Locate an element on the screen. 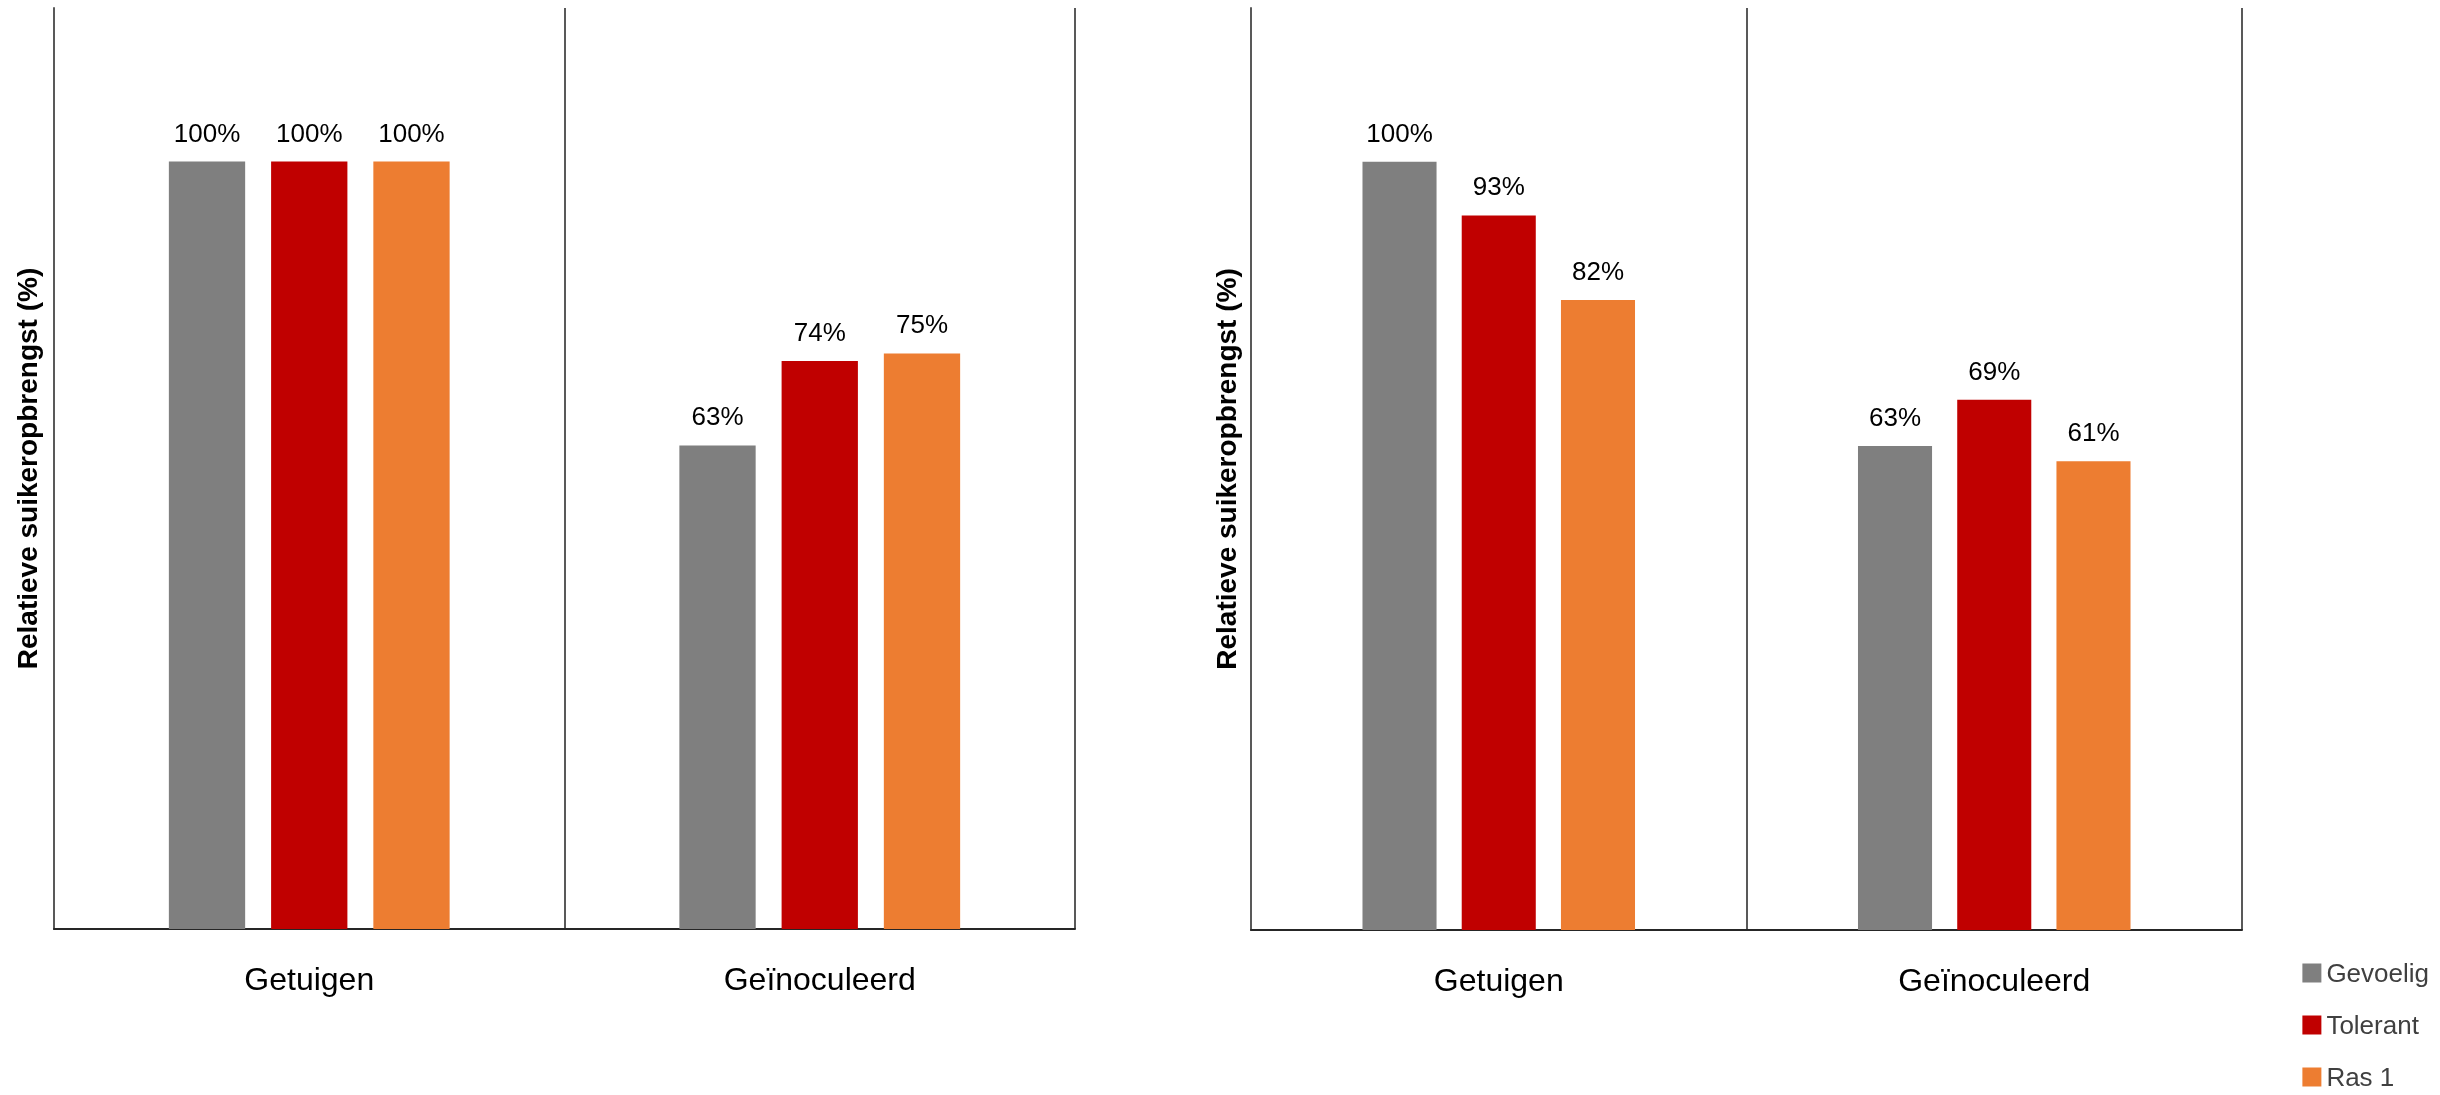 The height and width of the screenshot is (1095, 2440). data-label: 93% is located at coordinates (1498, 186).